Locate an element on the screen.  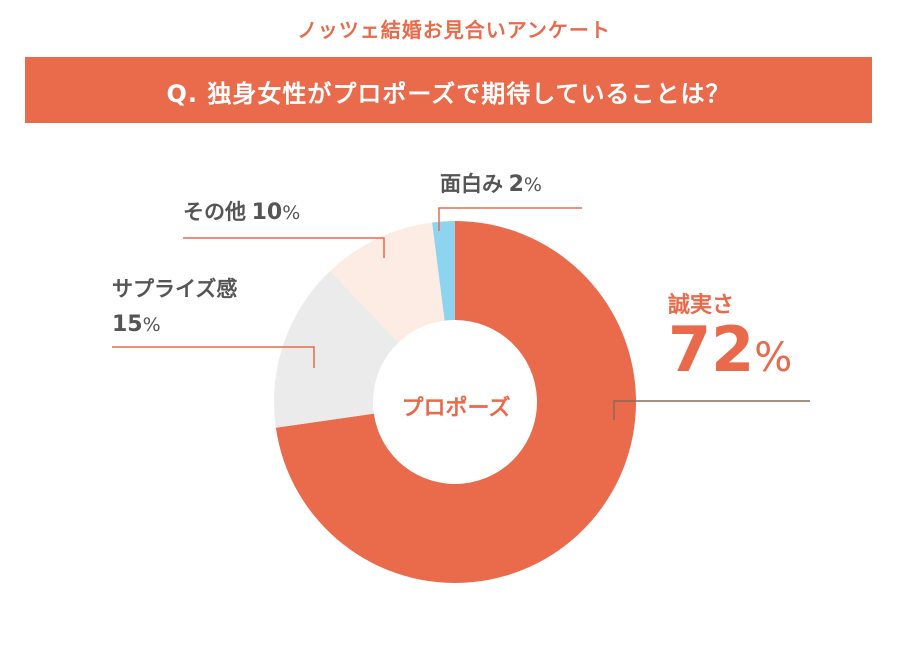
slice-name-seijitsu: 誠実さ is located at coordinates (701, 305).